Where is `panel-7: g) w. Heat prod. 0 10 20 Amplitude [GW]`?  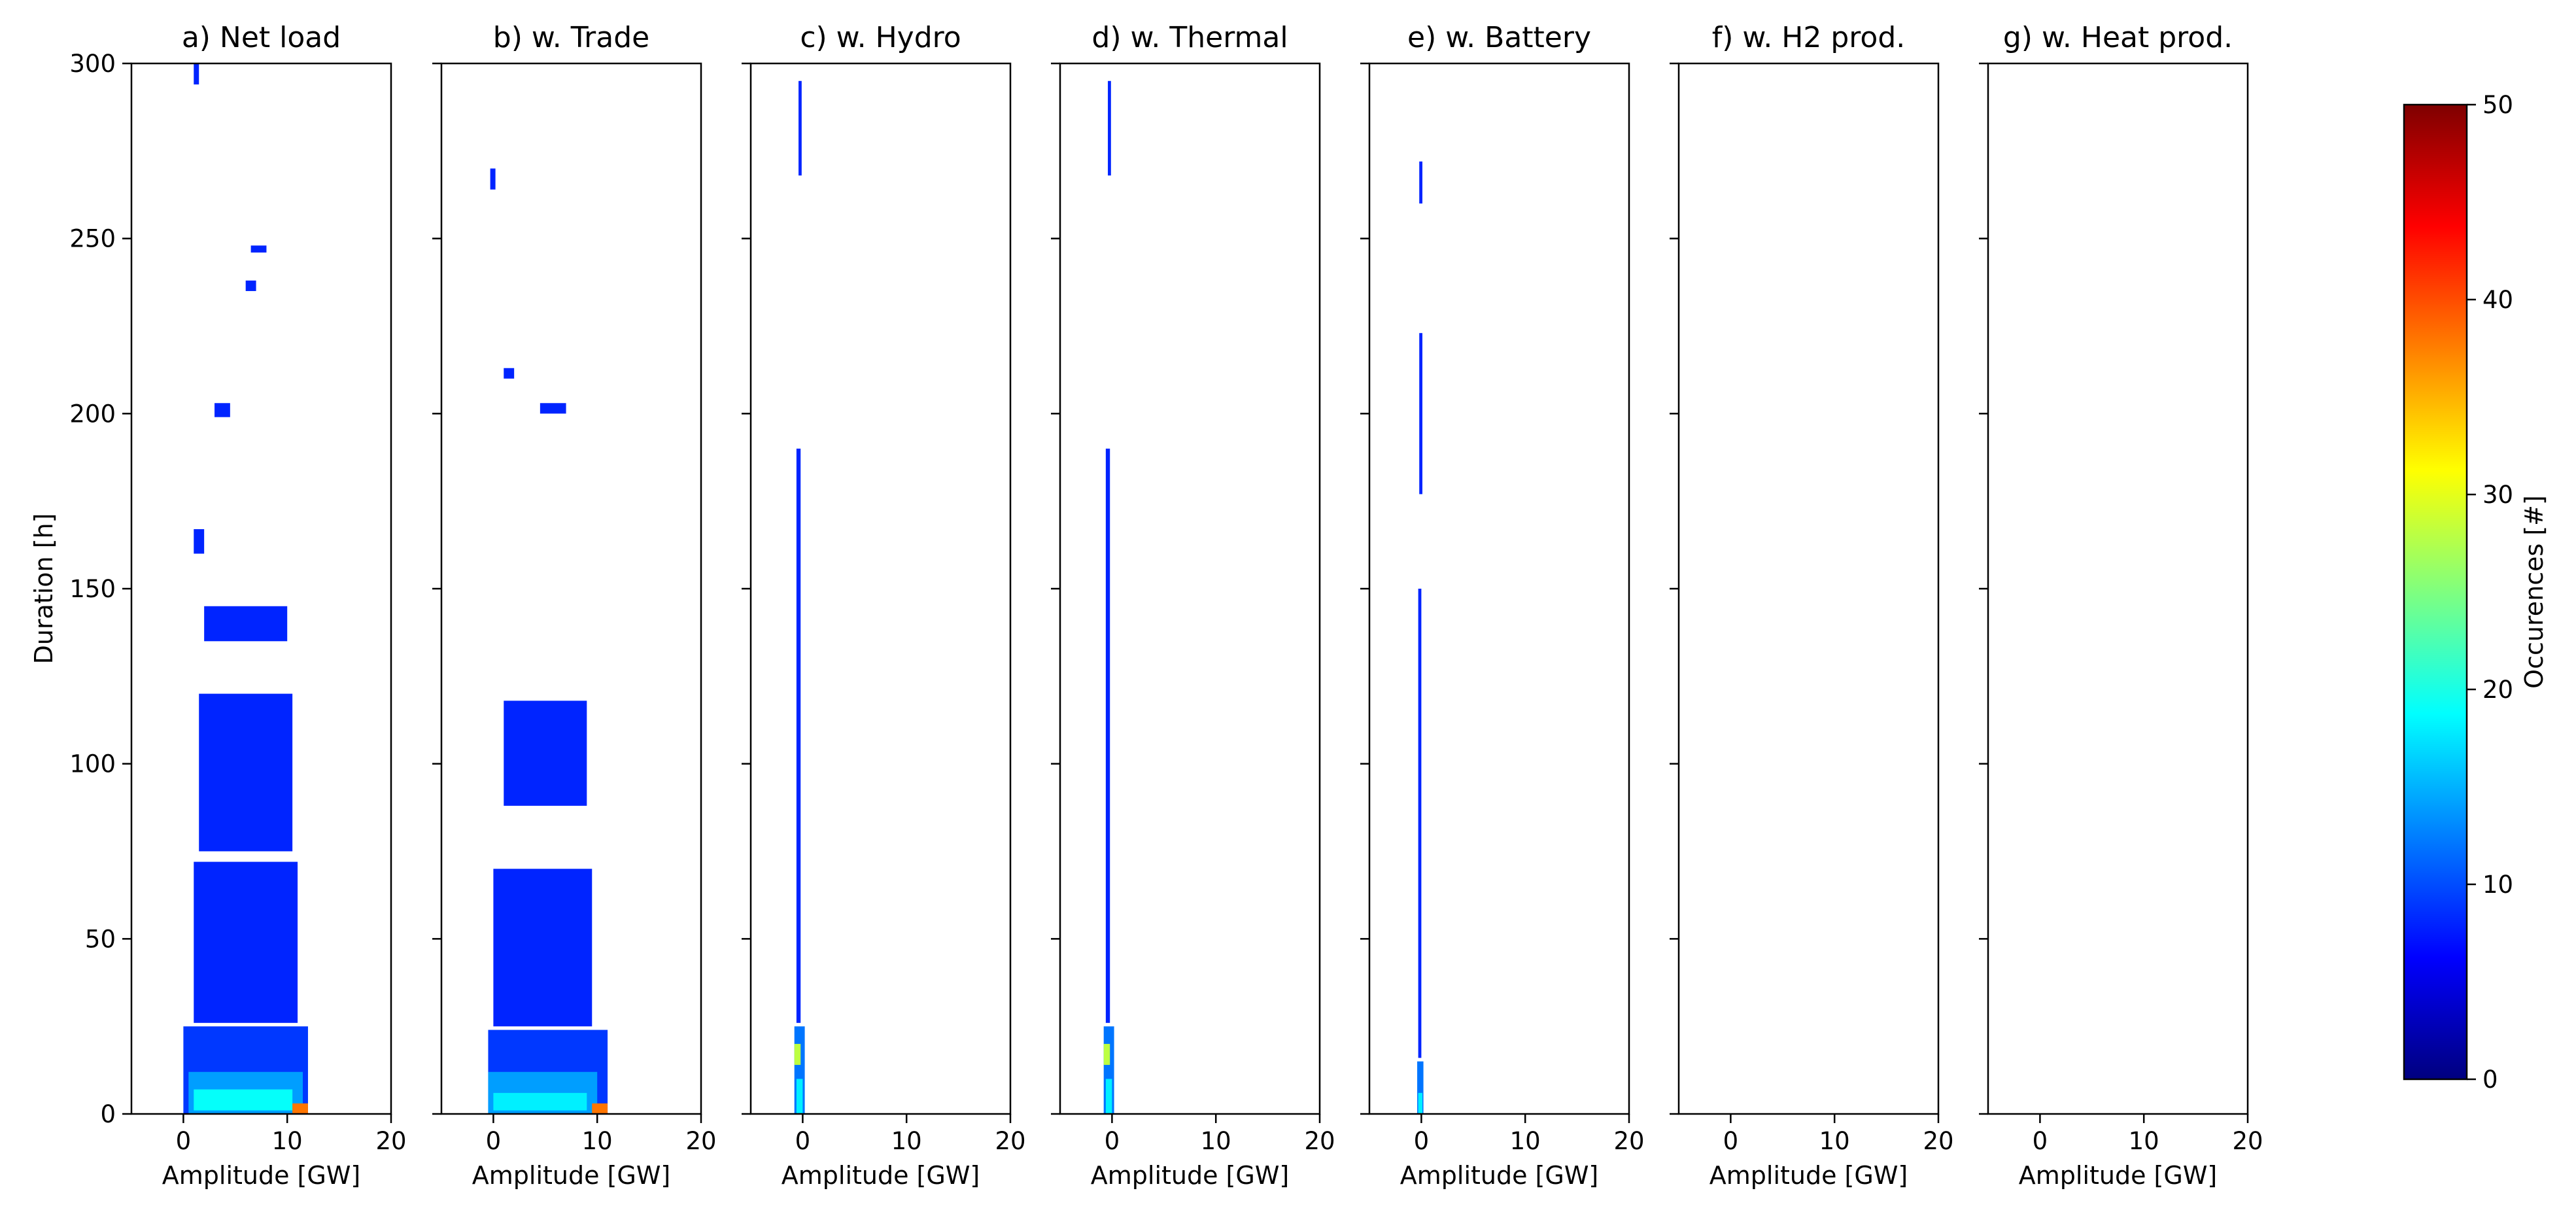 panel-7: g) w. Heat prod. 0 10 20 Amplitude [GW] is located at coordinates (2121, 605).